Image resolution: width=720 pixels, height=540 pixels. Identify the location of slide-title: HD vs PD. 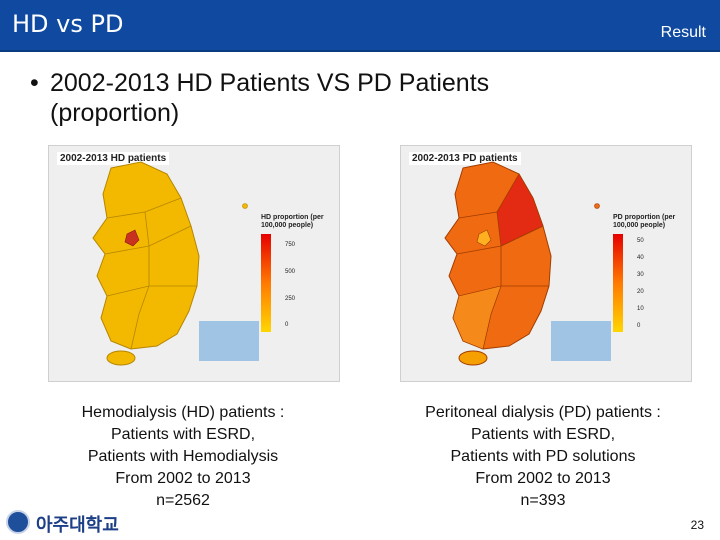
(68, 24).